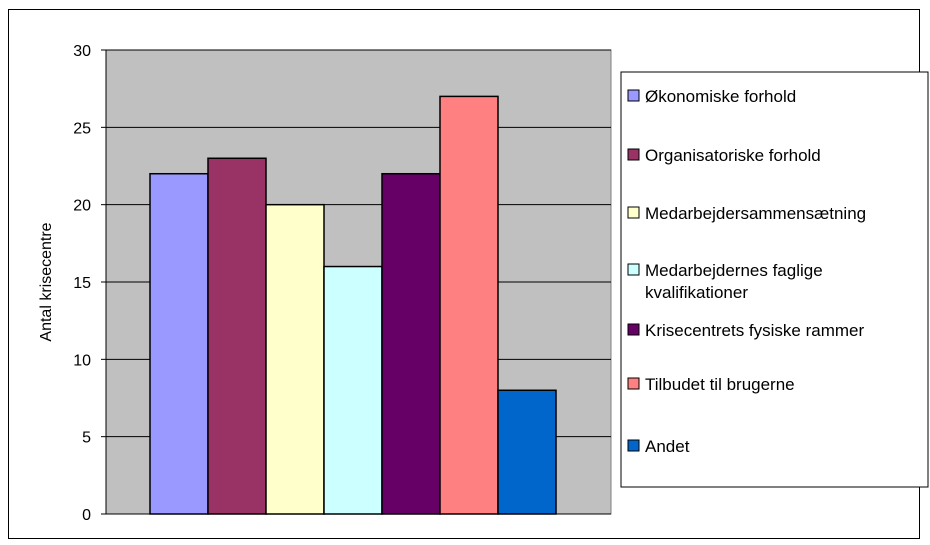 The height and width of the screenshot is (545, 930). I want to click on legend-label: Medarbejdernes faglige kvalifikationer, so click(734, 281).